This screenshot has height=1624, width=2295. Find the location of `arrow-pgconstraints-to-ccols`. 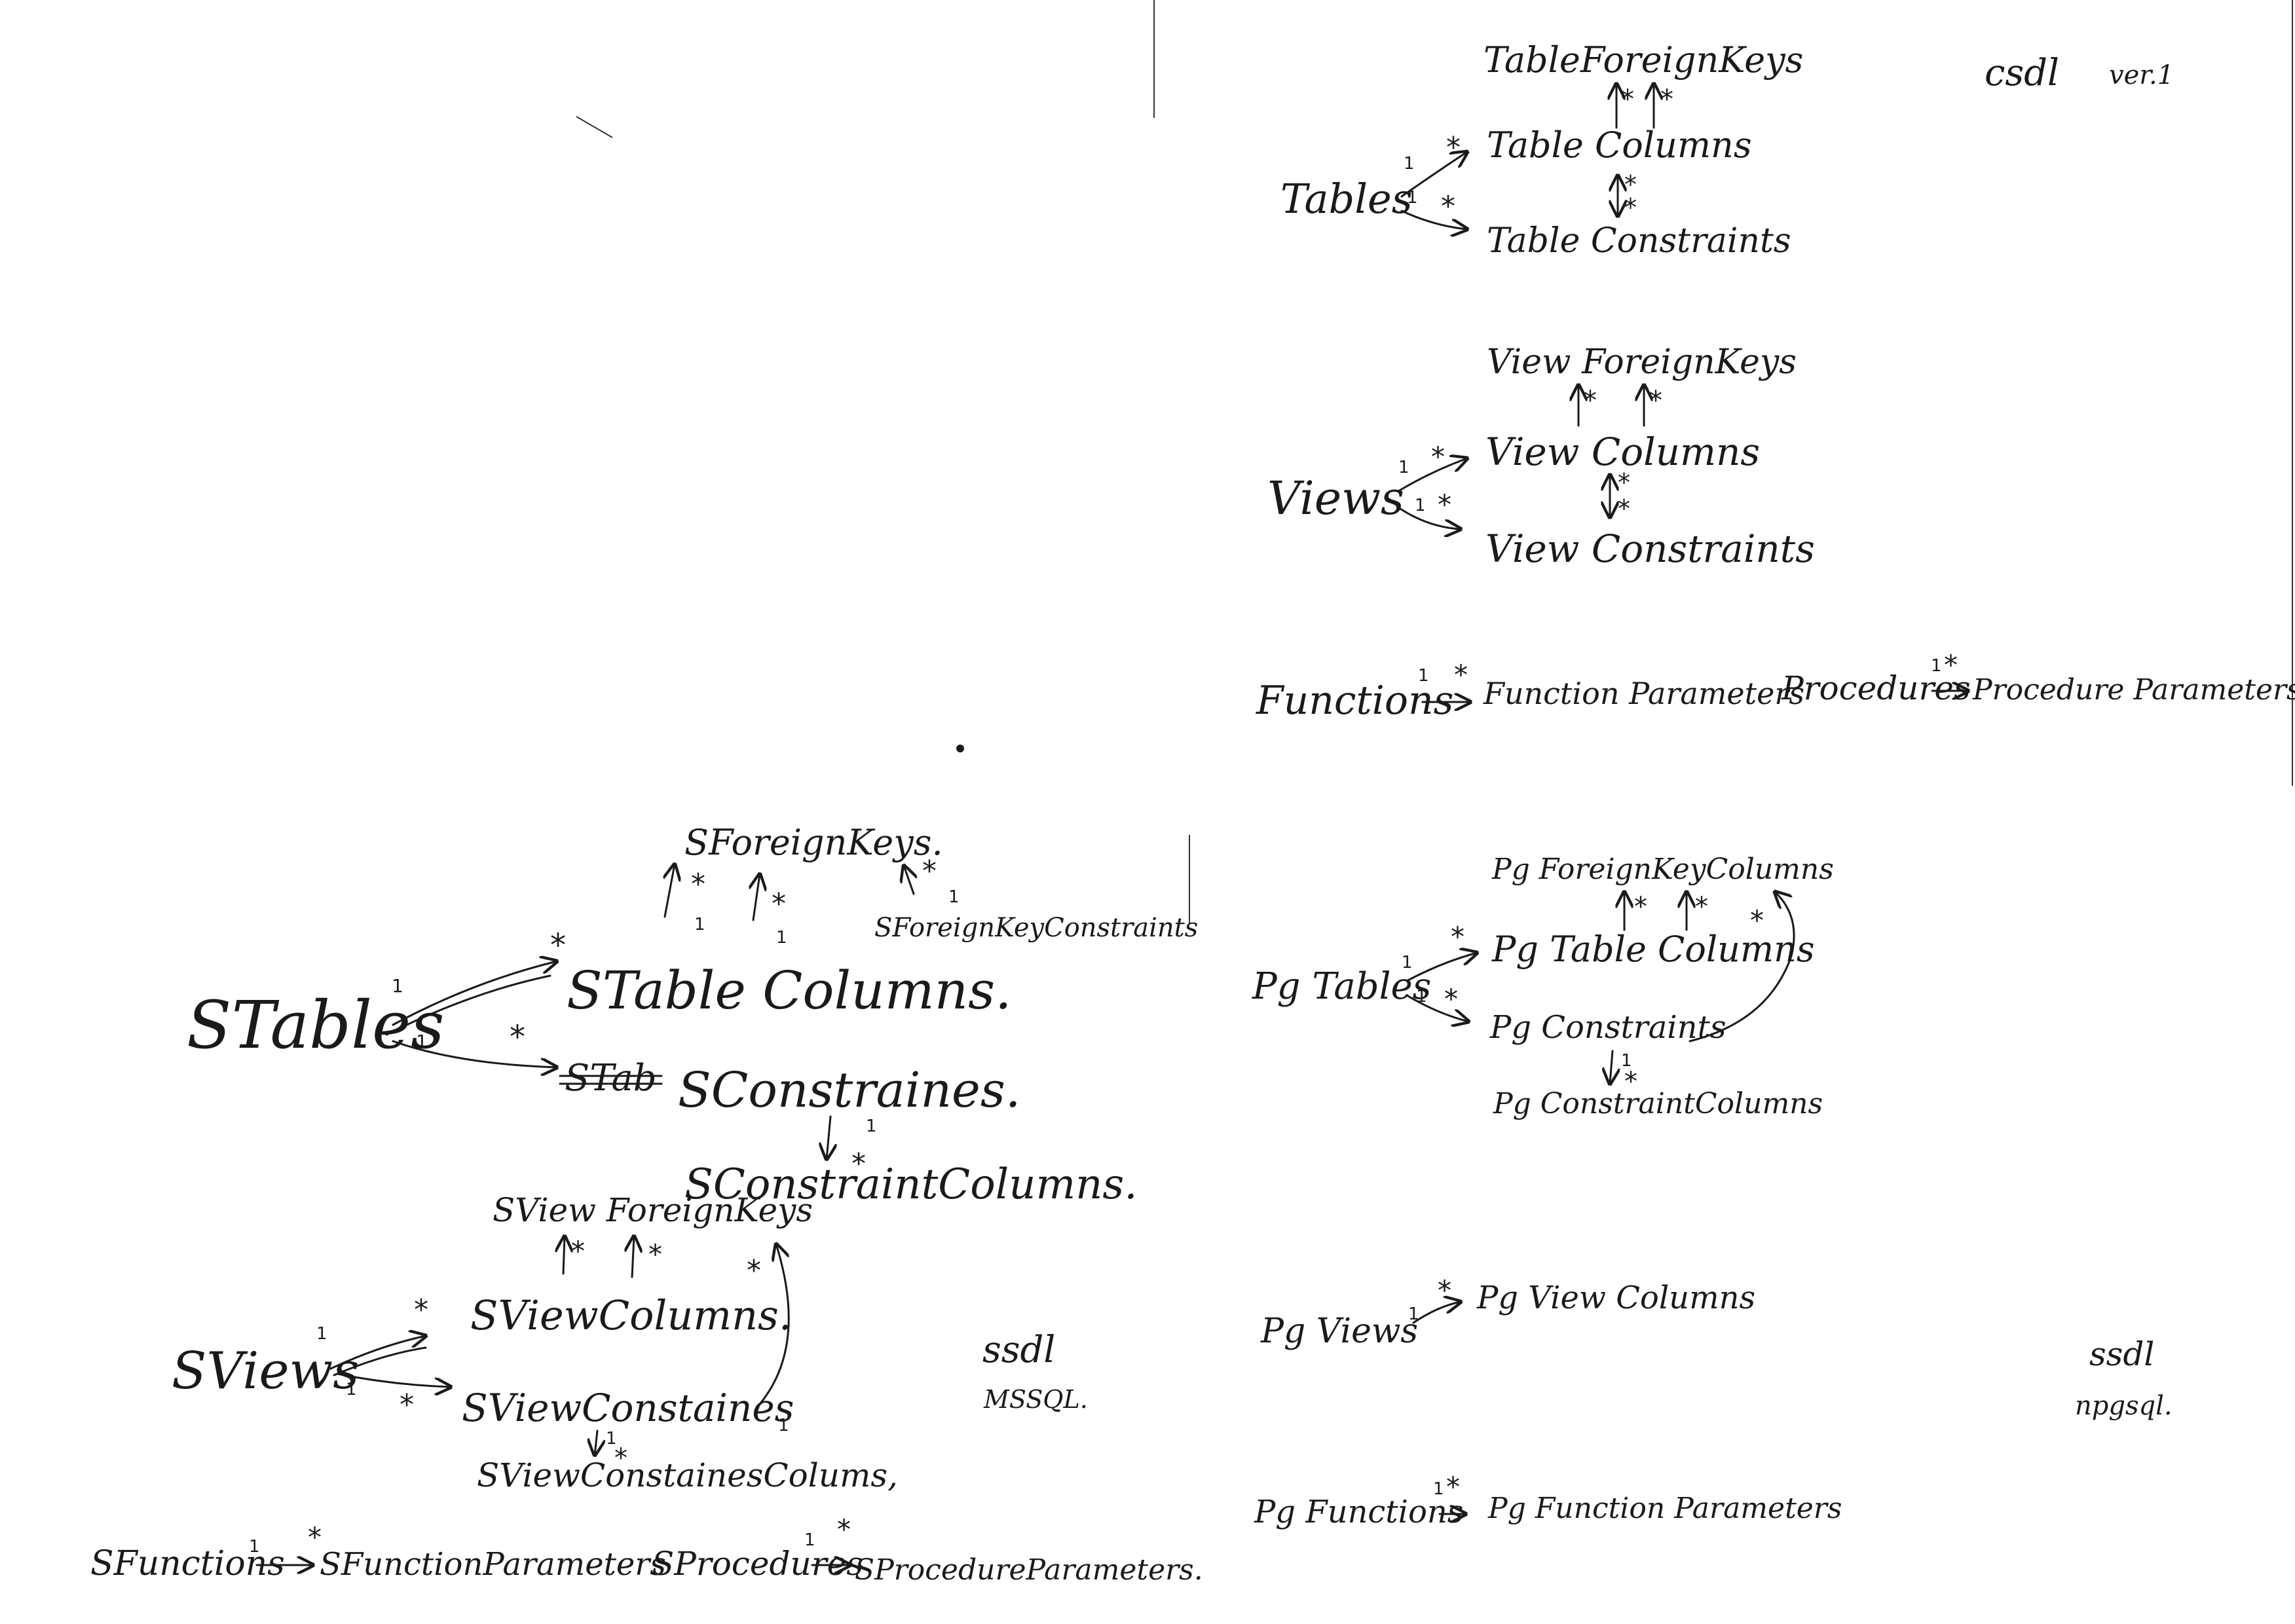

arrow-pgconstraints-to-ccols is located at coordinates (1611, 1067).